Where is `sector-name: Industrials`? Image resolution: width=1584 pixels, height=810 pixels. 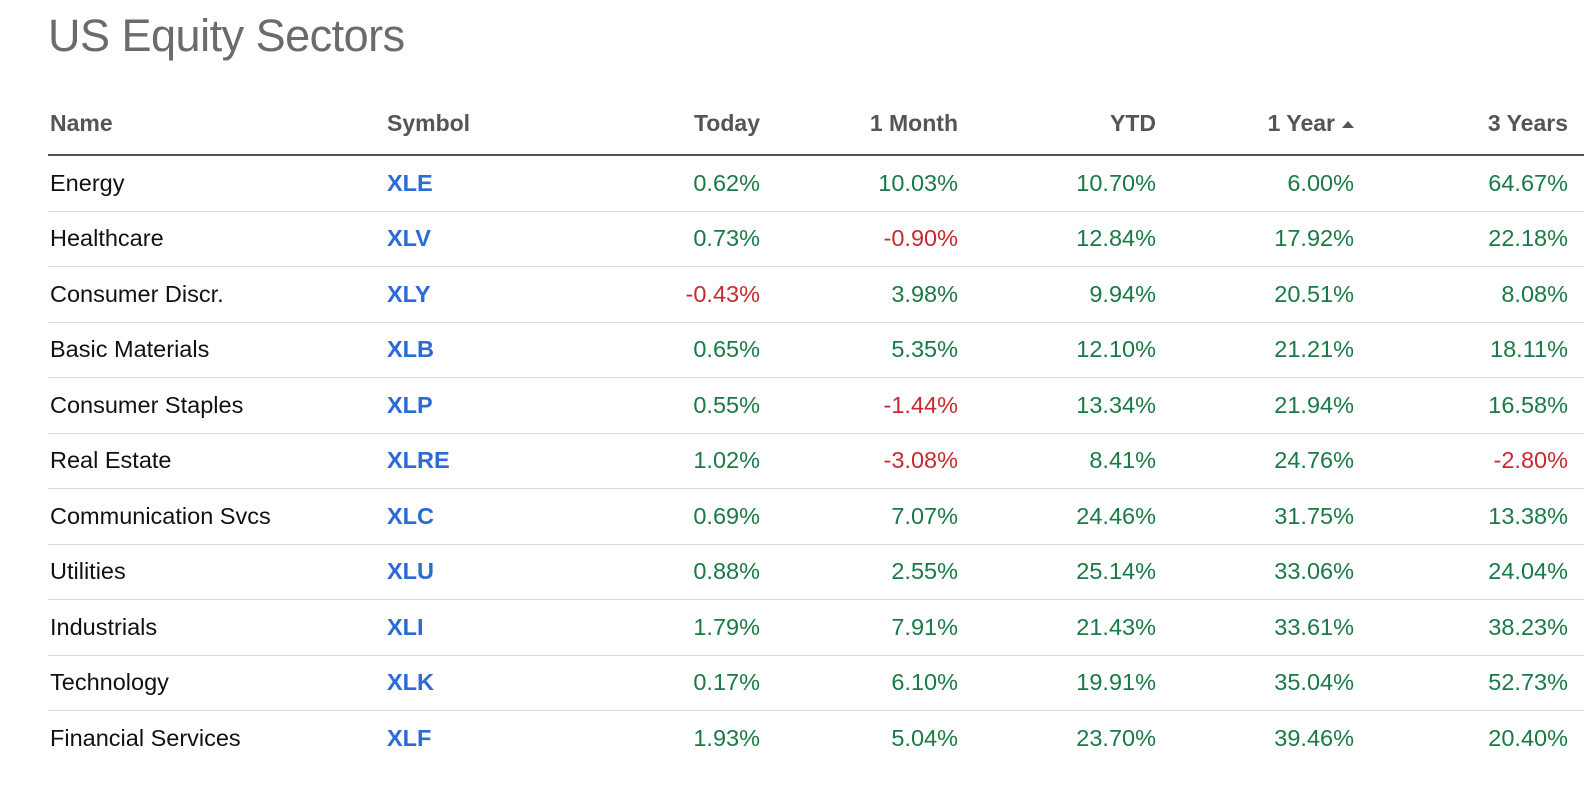
sector-name: Industrials is located at coordinates (216, 627).